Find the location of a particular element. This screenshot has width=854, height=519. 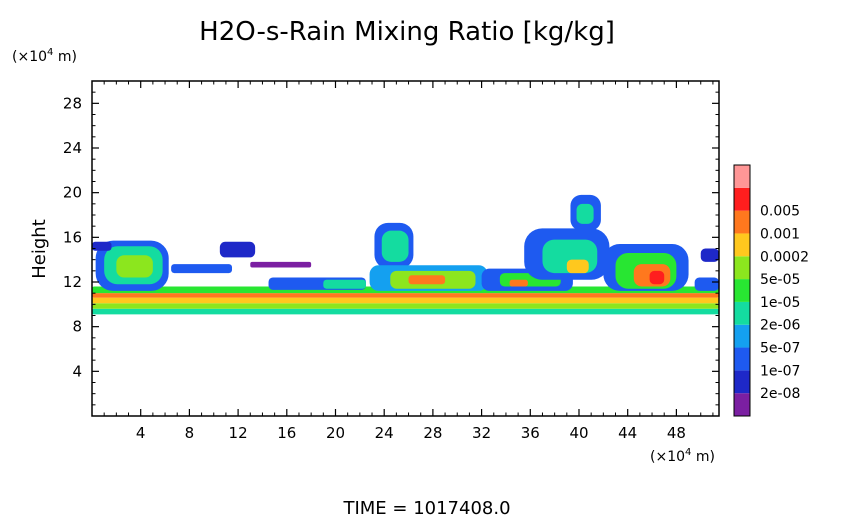

y-unit-suffix: m) is located at coordinates (65, 57).